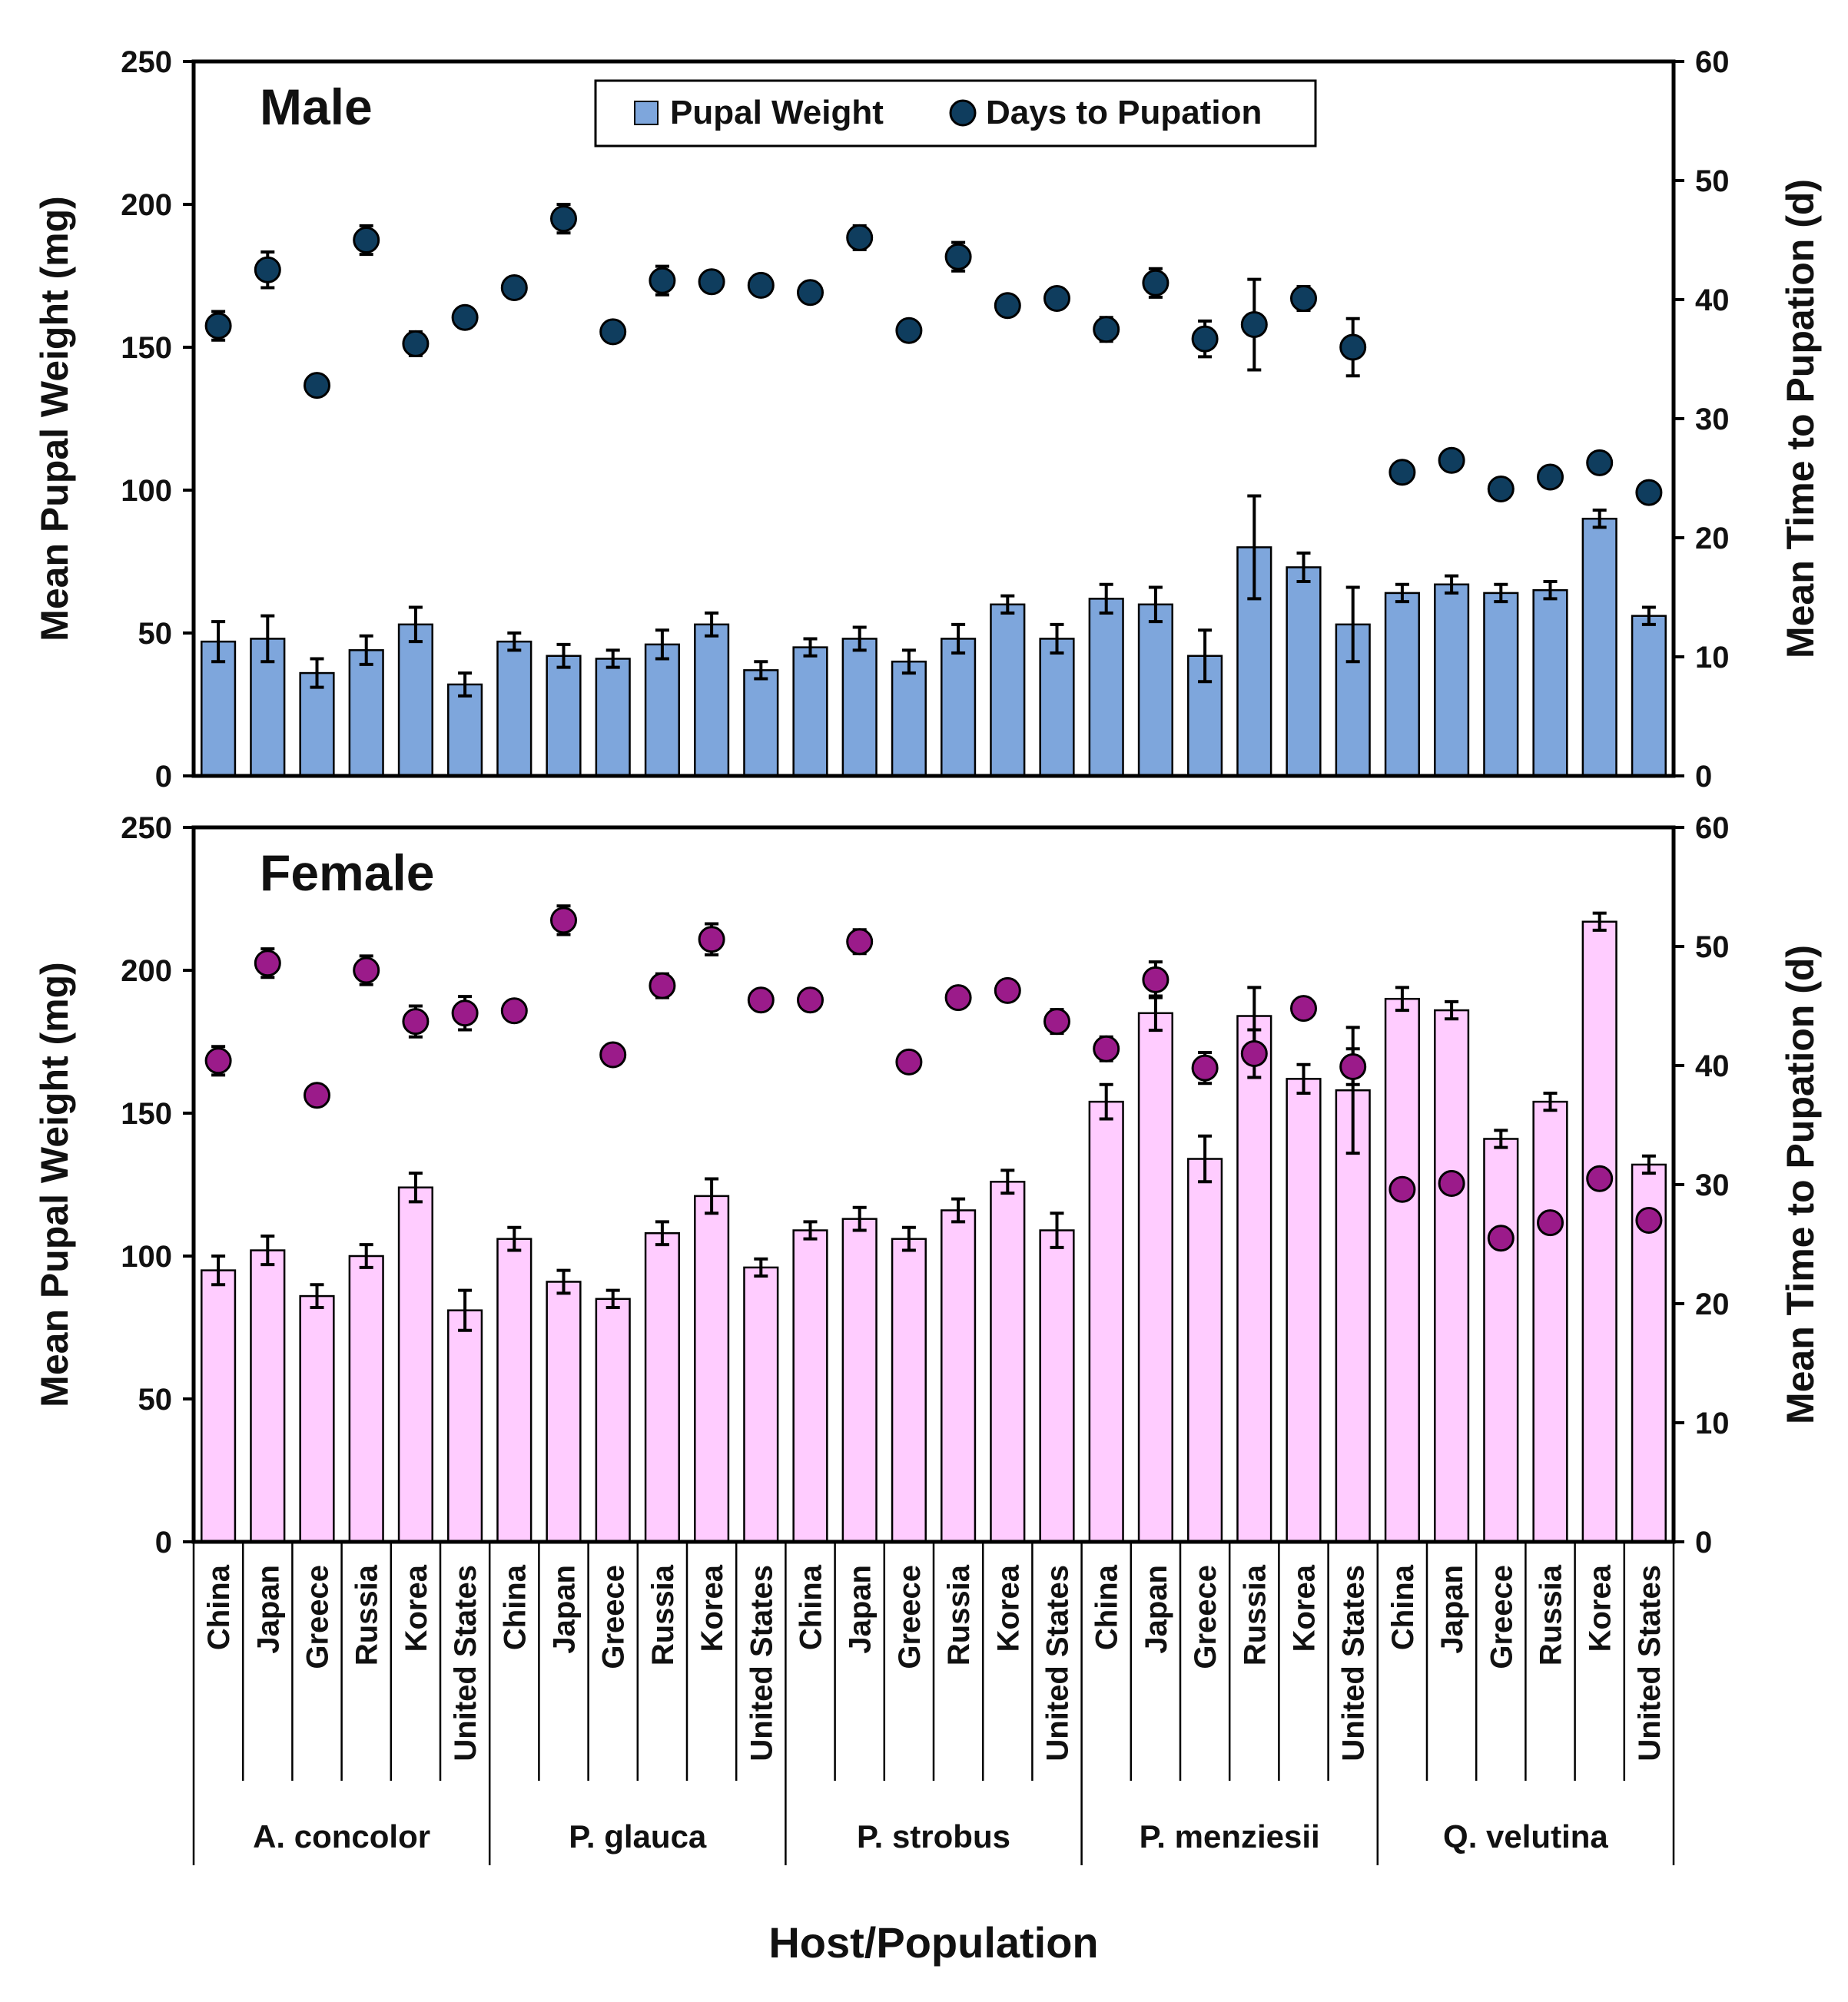 The width and height of the screenshot is (1848, 2002). What do you see at coordinates (933, 1836) in the screenshot?
I see `host-label: P. strobus` at bounding box center [933, 1836].